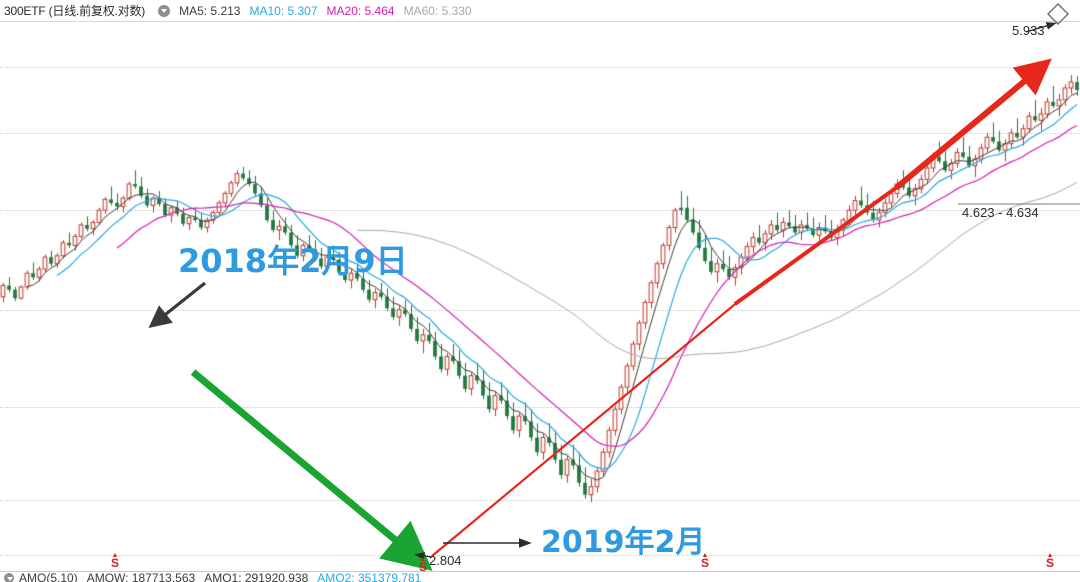 This screenshot has height=582, width=1080. I want to click on low-price-label: 2.804, so click(445, 560).